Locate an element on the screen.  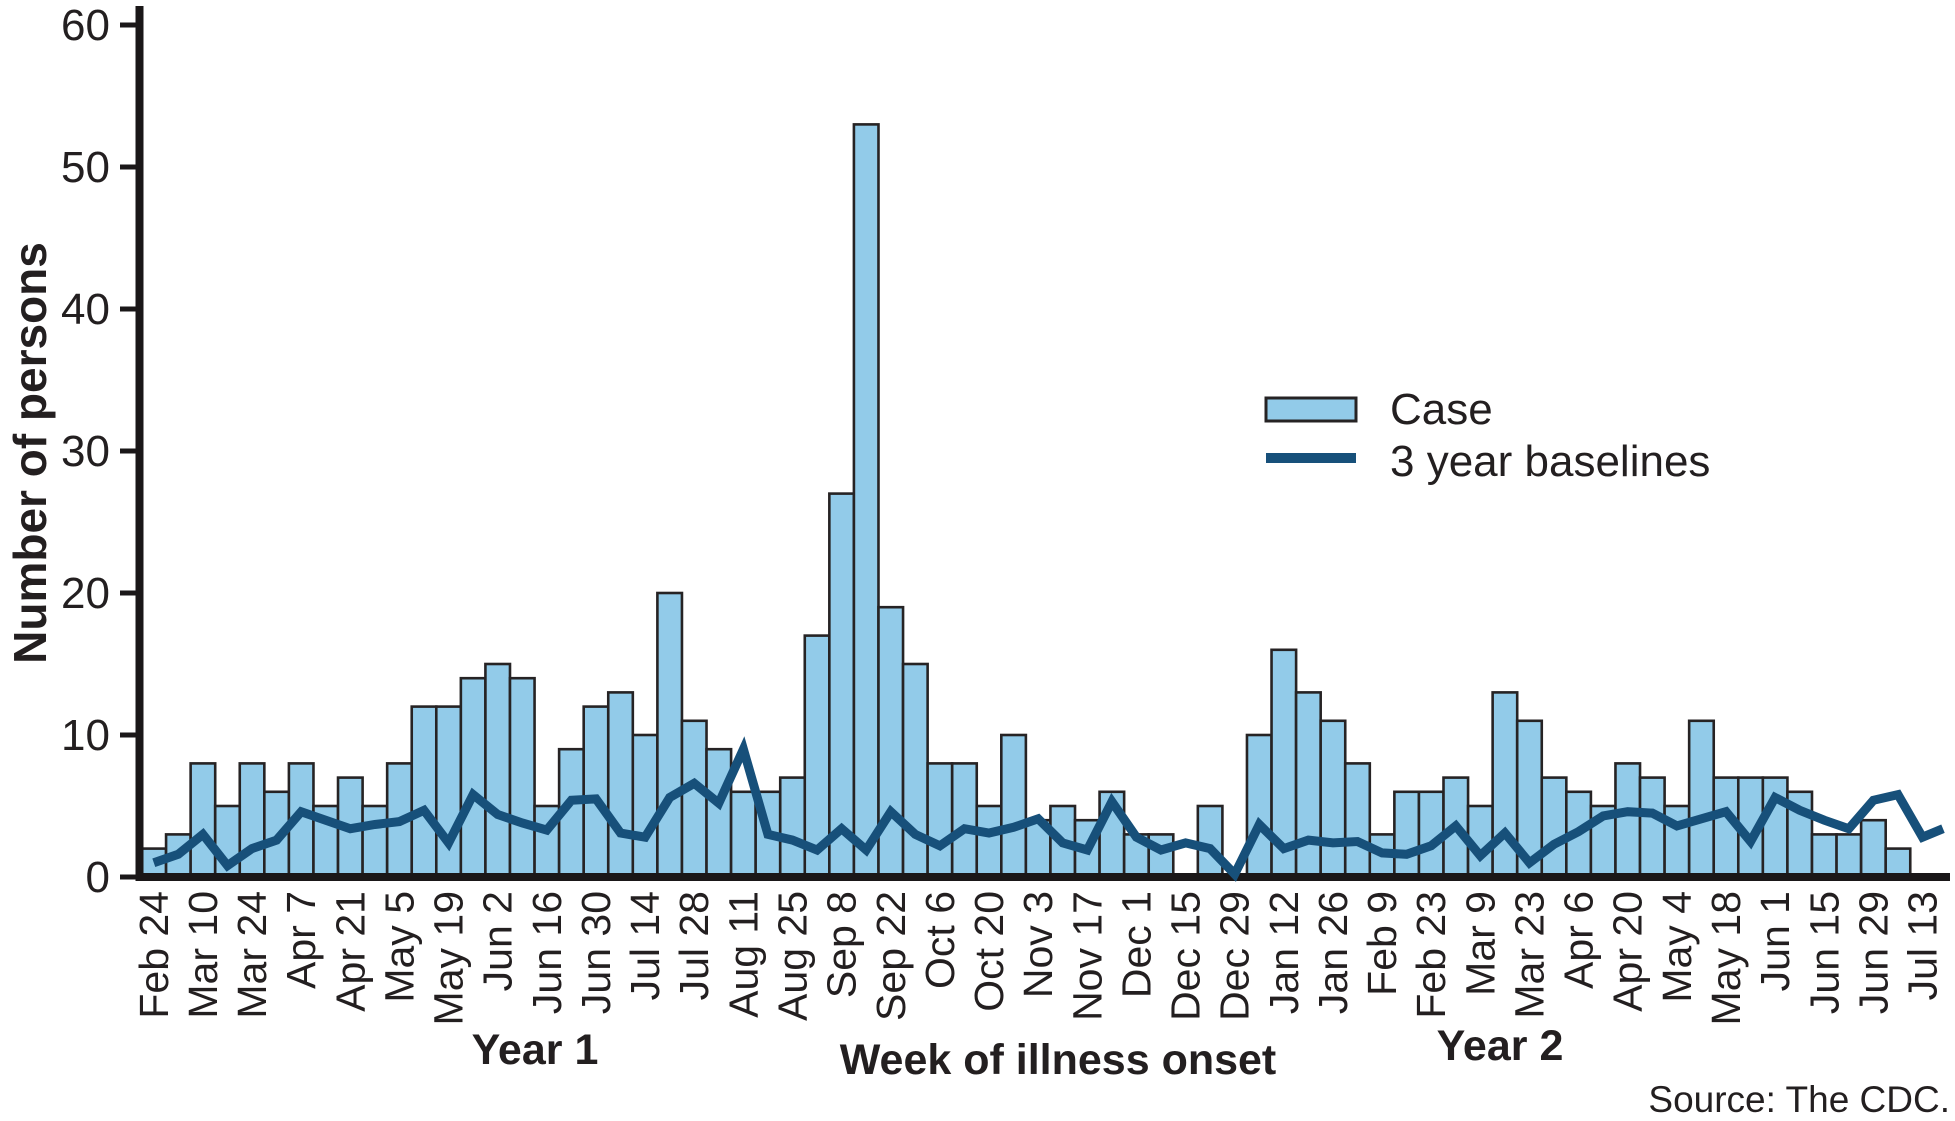
x-tick-label: Oct 20 is located at coordinates (989, 951).